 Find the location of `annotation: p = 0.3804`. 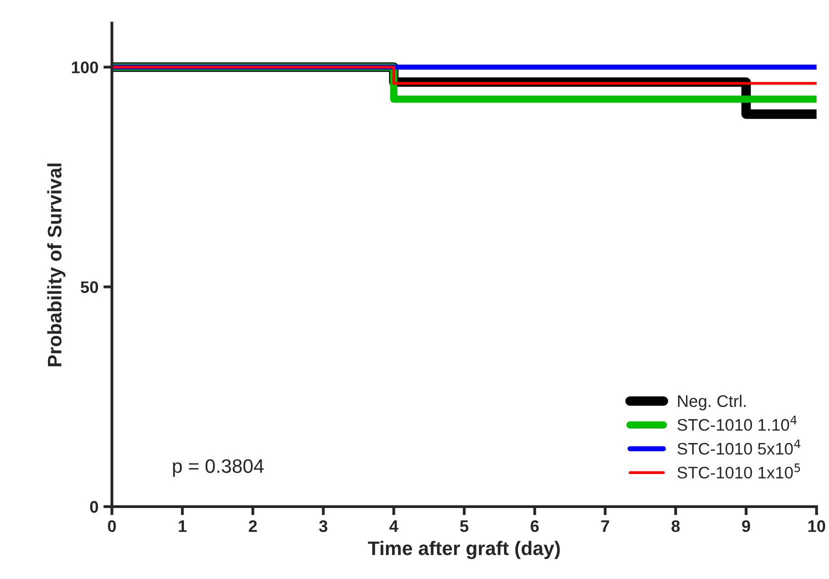

annotation: p = 0.3804 is located at coordinates (218, 468).